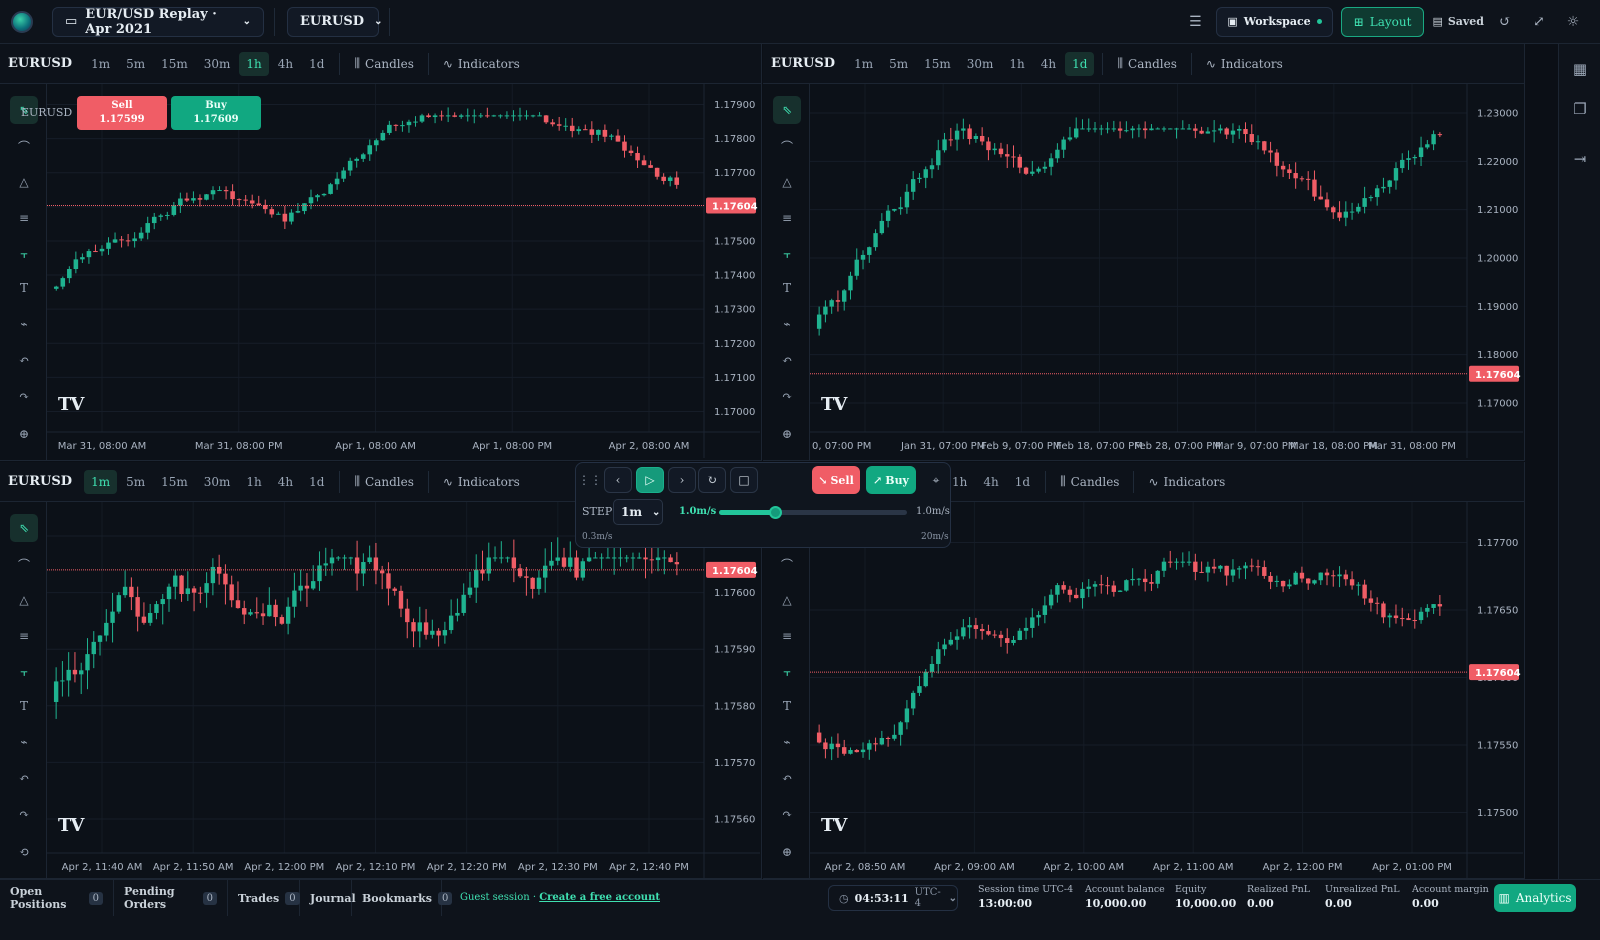 Image resolution: width=1600 pixels, height=940 pixels. Describe the element at coordinates (57, 898) in the screenshot. I see `tab-open-positions: Open Positions 0` at that location.